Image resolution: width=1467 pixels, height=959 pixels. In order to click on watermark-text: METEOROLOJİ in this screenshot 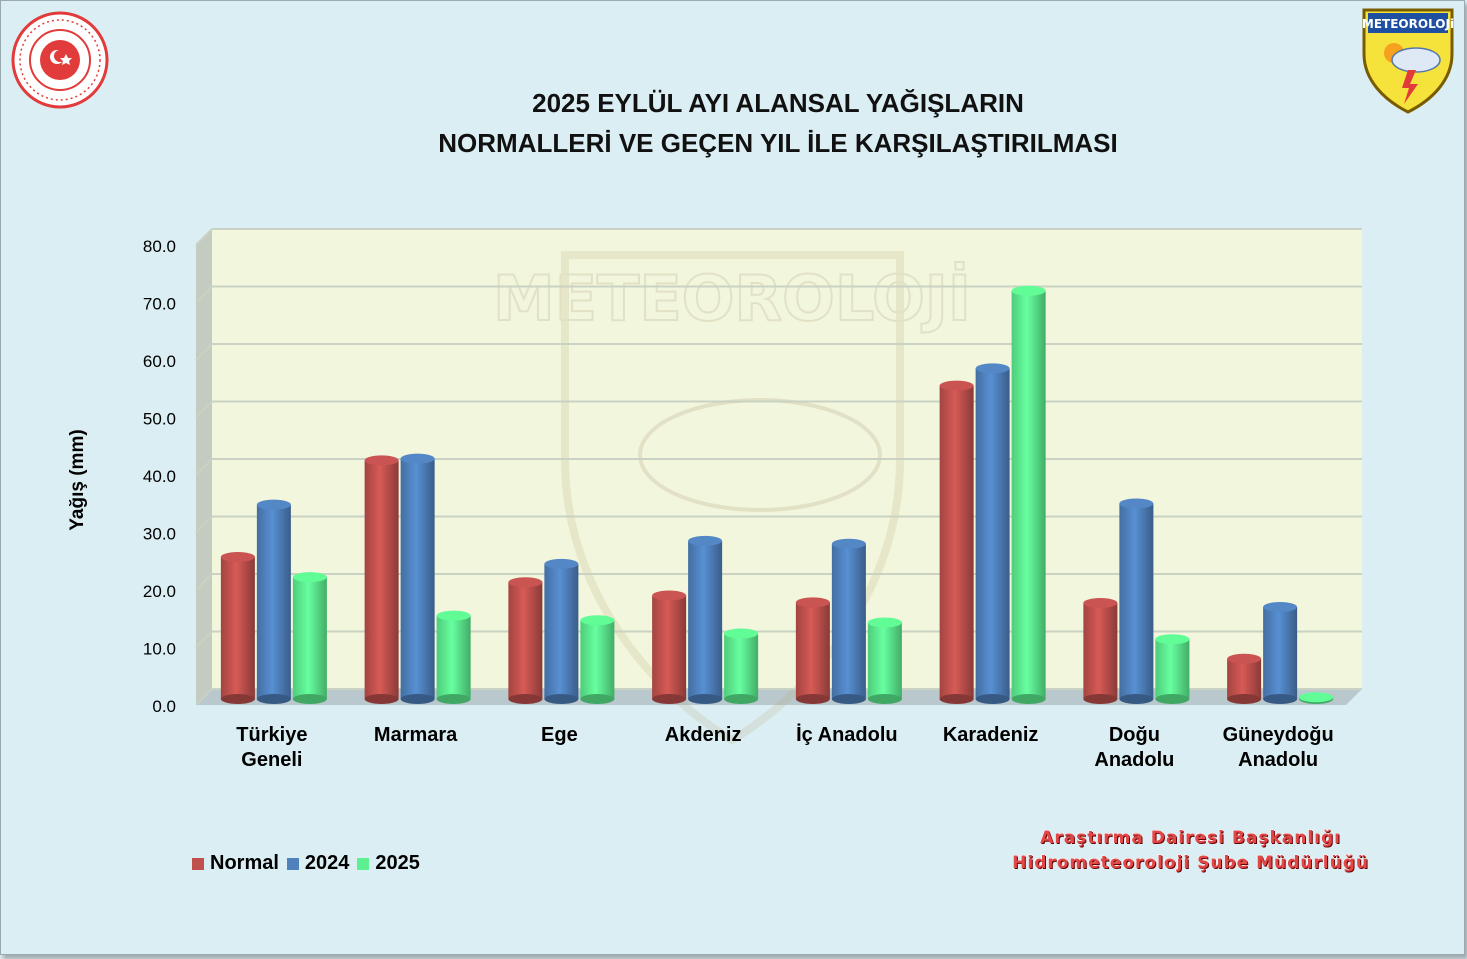, I will do `click(732, 298)`.